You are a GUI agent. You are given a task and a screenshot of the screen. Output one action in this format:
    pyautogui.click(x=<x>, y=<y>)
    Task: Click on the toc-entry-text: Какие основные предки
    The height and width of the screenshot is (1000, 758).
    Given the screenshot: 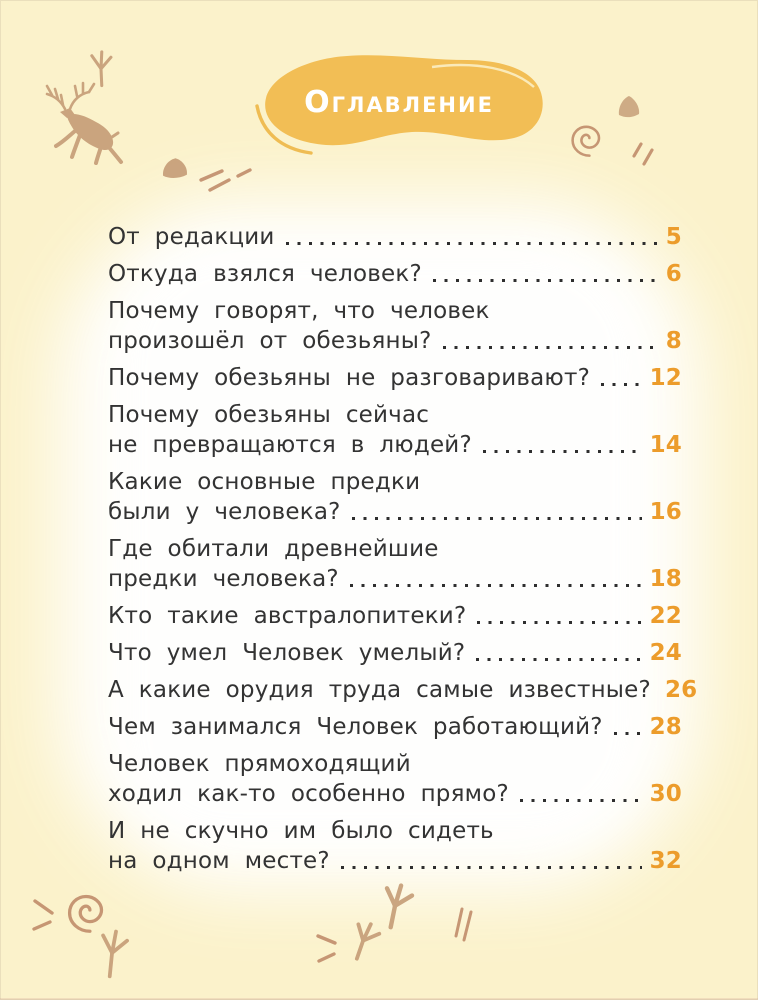 What is the action you would take?
    pyautogui.click(x=264, y=482)
    